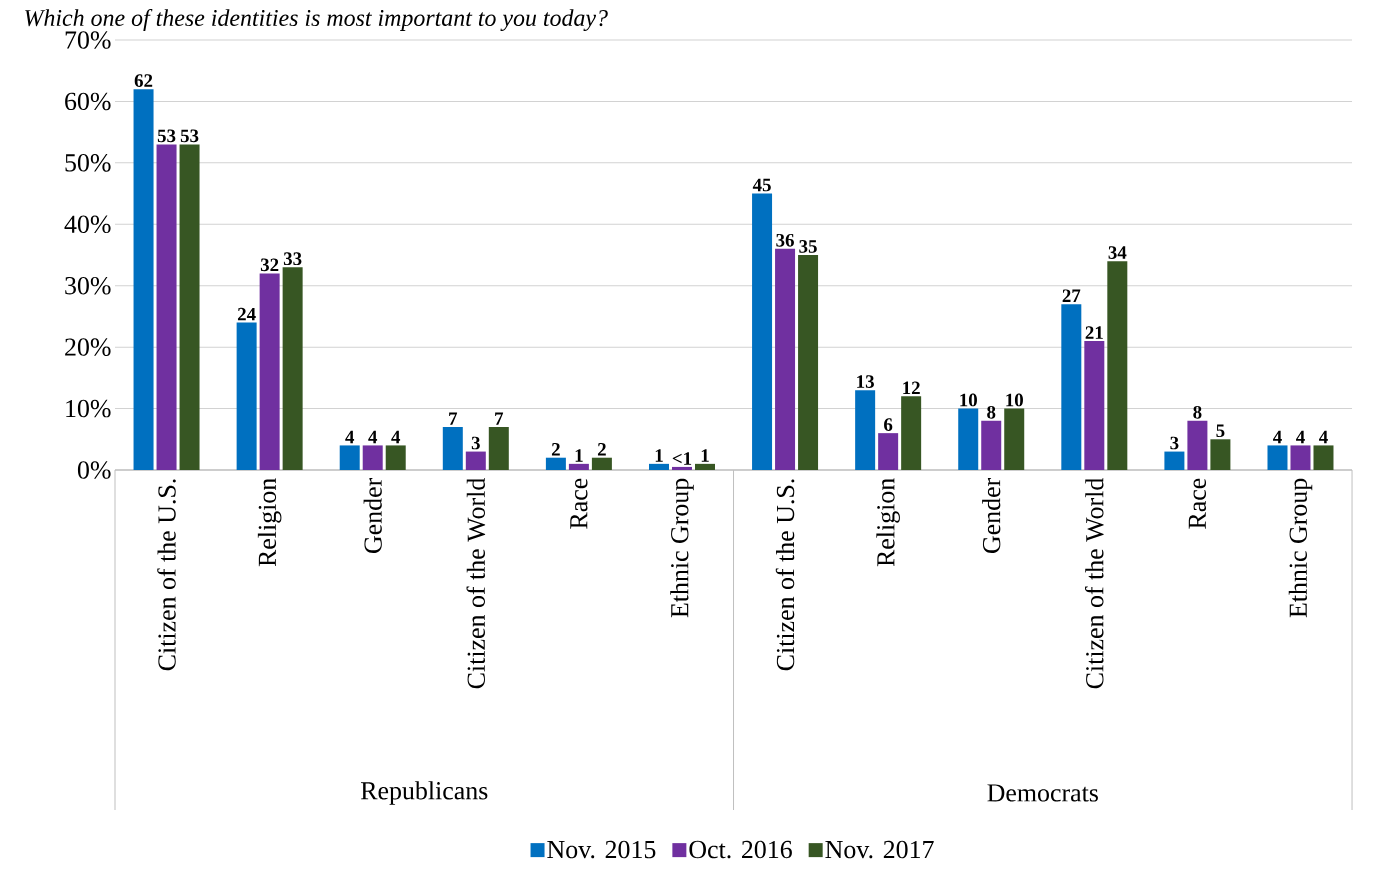 The height and width of the screenshot is (887, 1386). Describe the element at coordinates (94, 470) in the screenshot. I see `y-tick-label: 0%` at that location.